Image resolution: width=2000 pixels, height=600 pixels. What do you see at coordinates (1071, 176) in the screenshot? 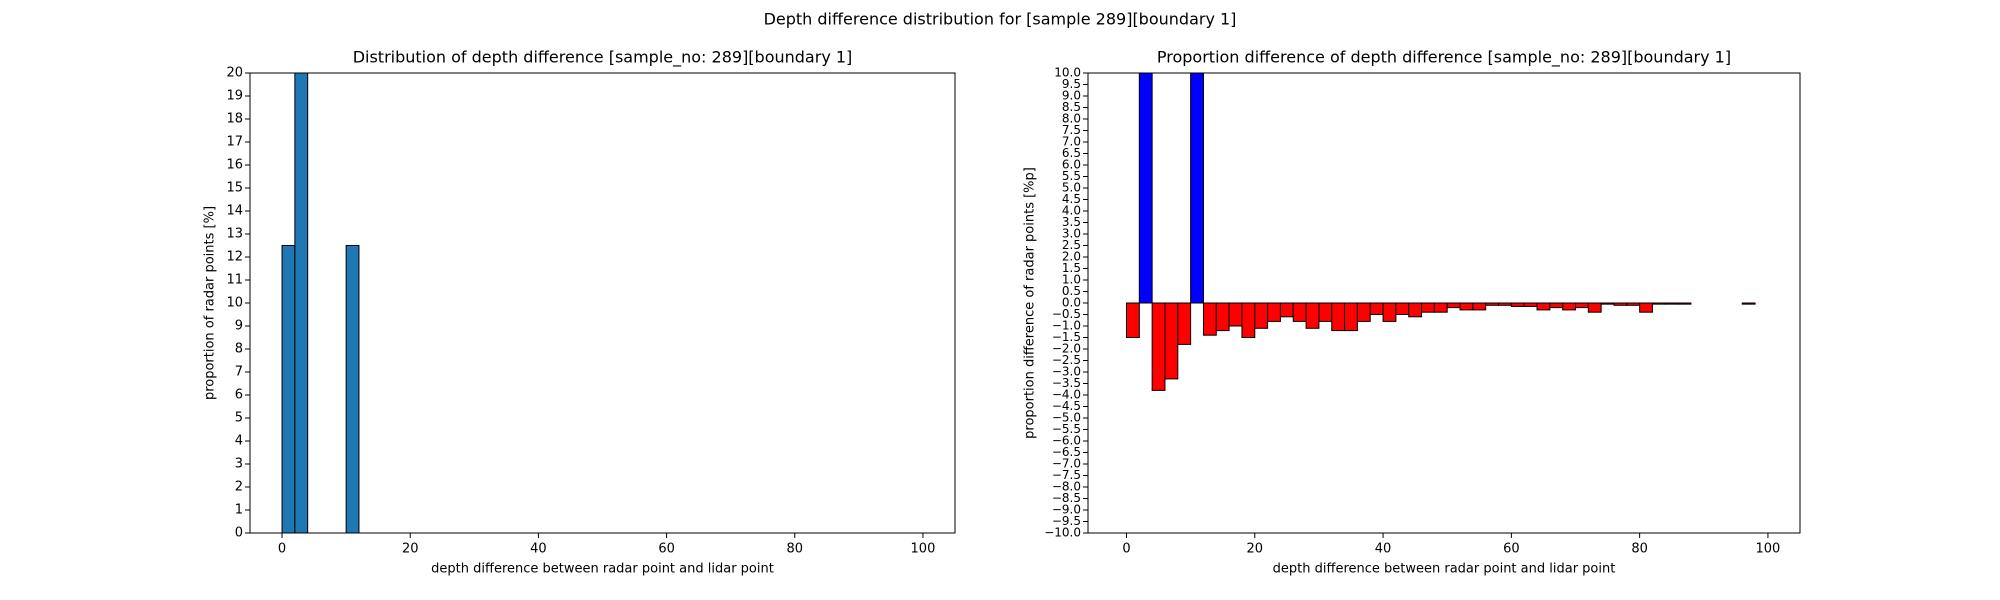
I see `y-tick-label: 5.5` at bounding box center [1071, 176].